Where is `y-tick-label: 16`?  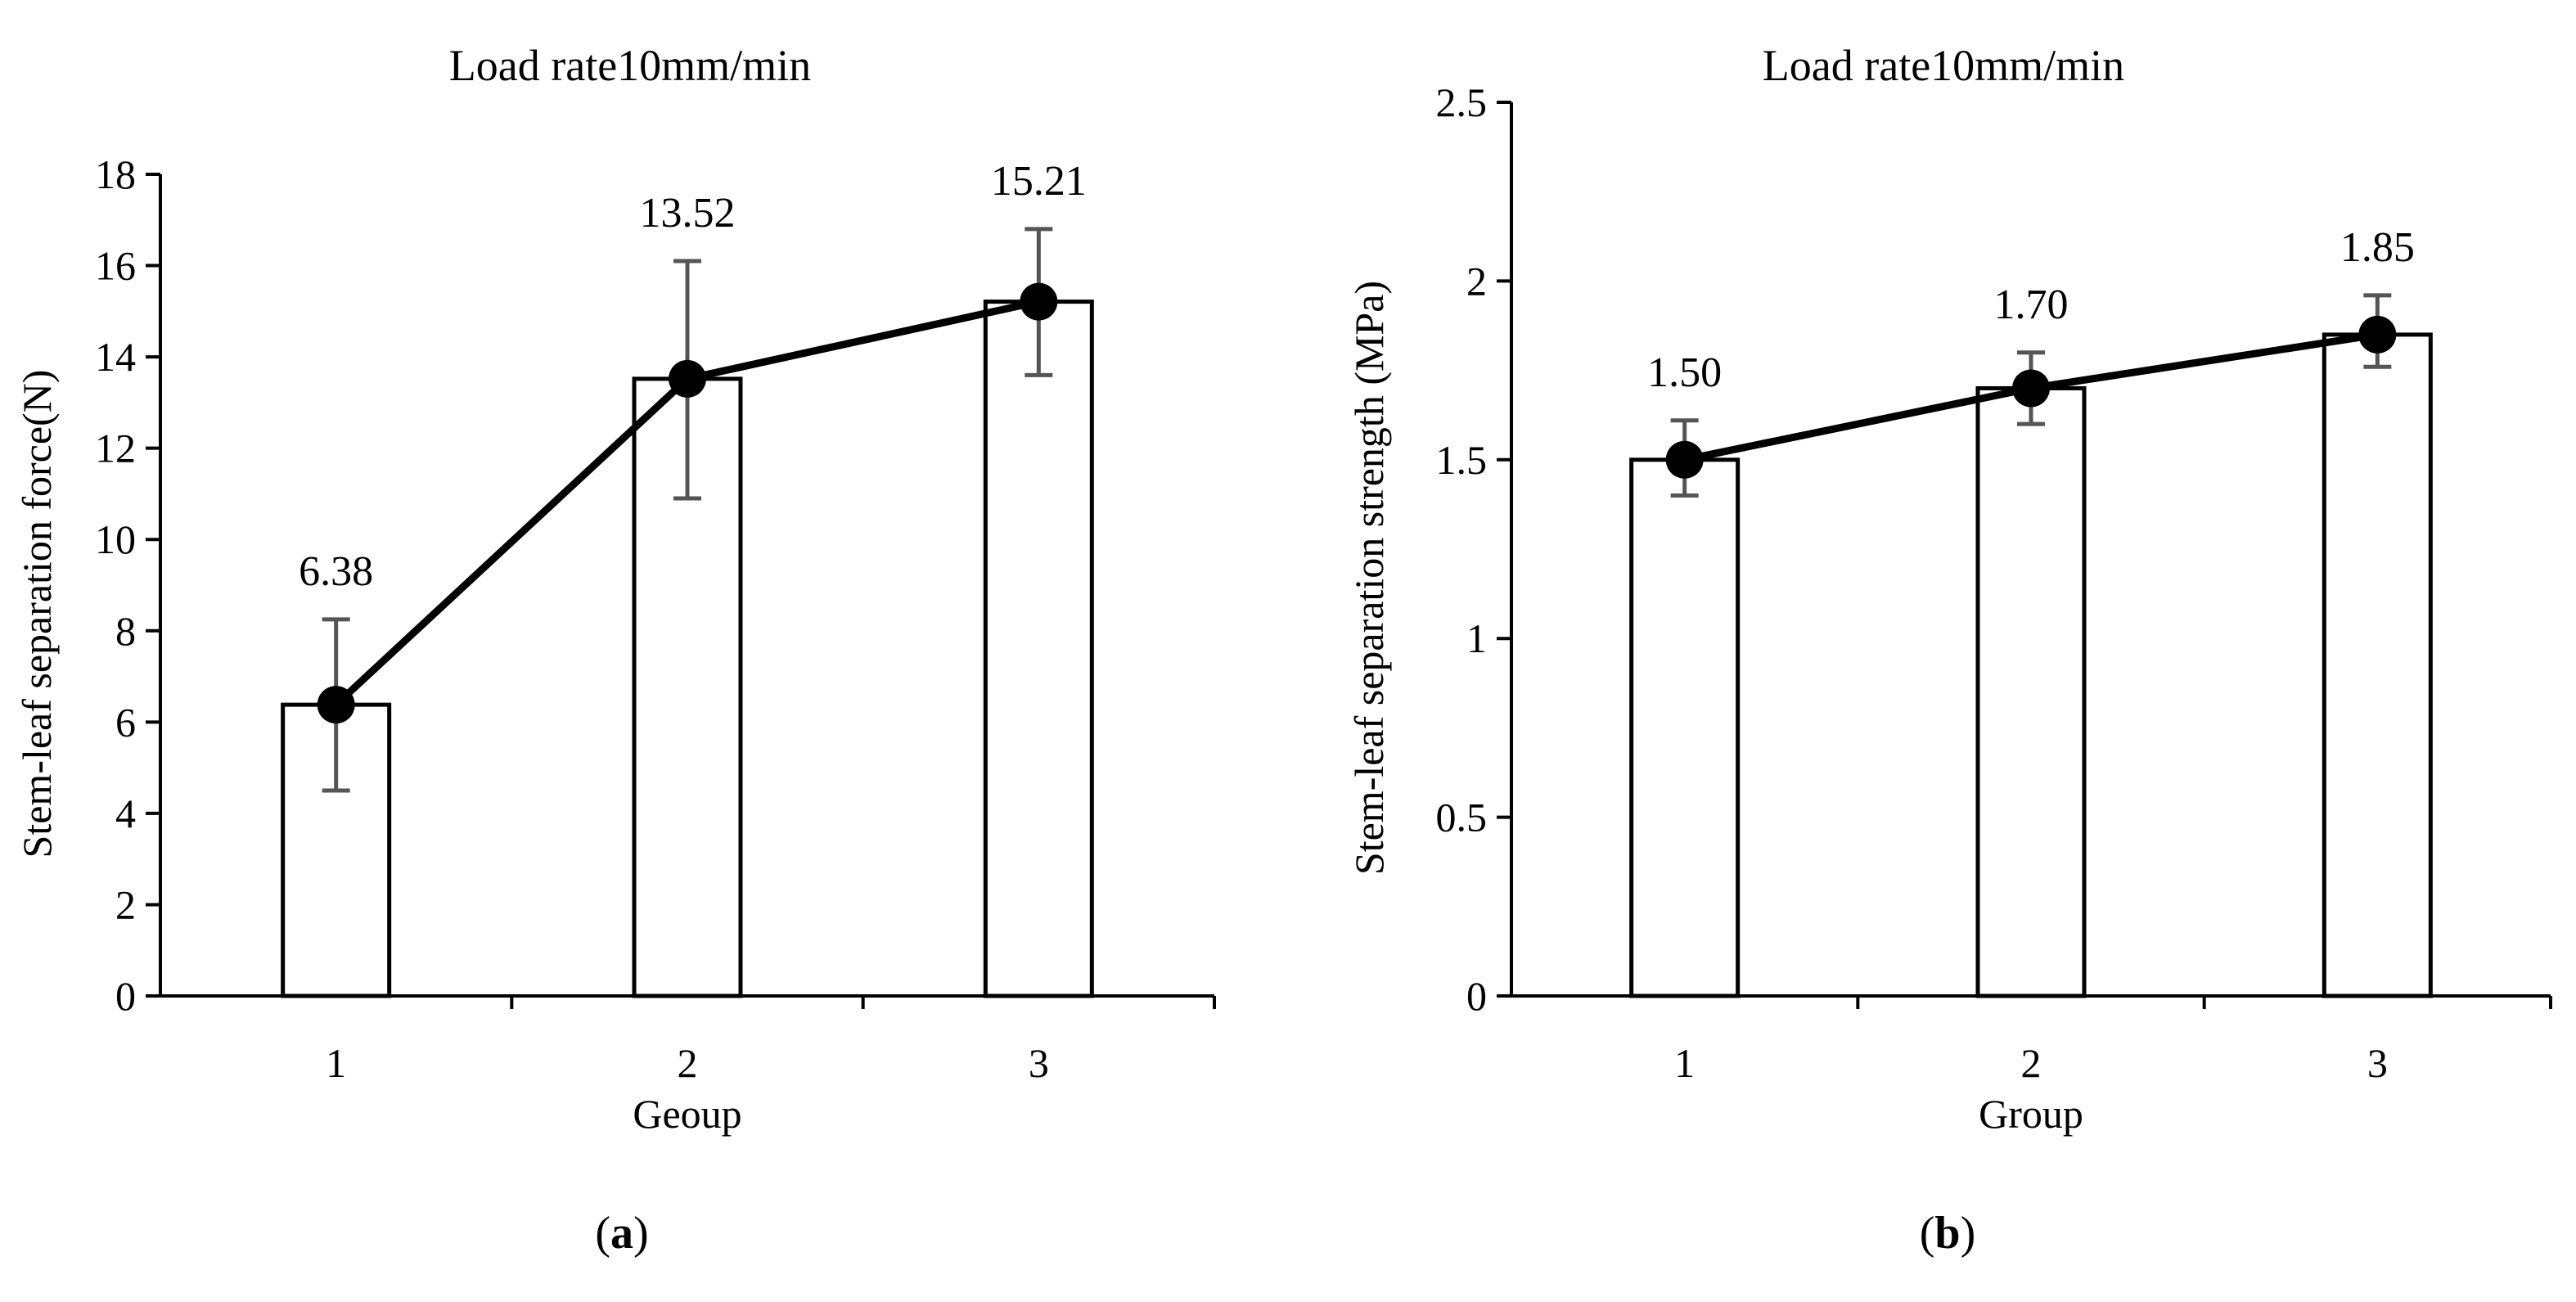
y-tick-label: 16 is located at coordinates (115, 266).